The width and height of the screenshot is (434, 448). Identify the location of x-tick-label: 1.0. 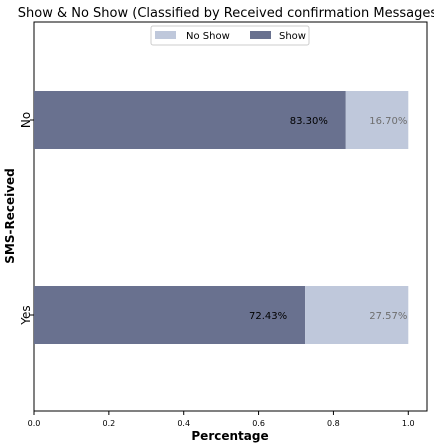
(408, 423).